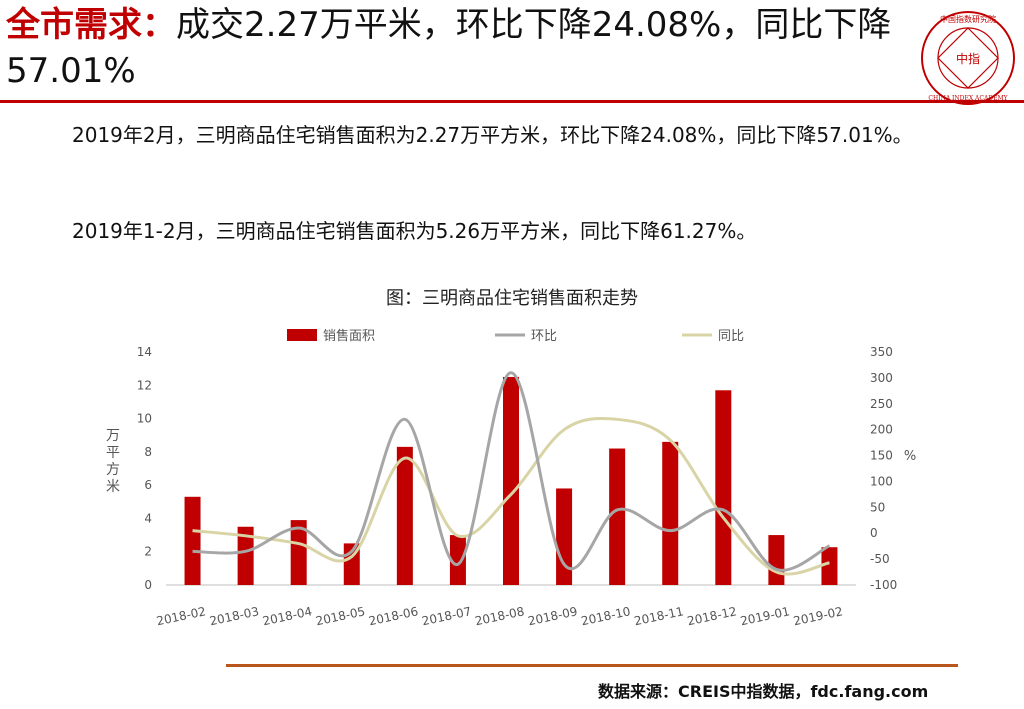 The height and width of the screenshot is (709, 1024). I want to click on x-tick-label: 2018-06, so click(394, 616).